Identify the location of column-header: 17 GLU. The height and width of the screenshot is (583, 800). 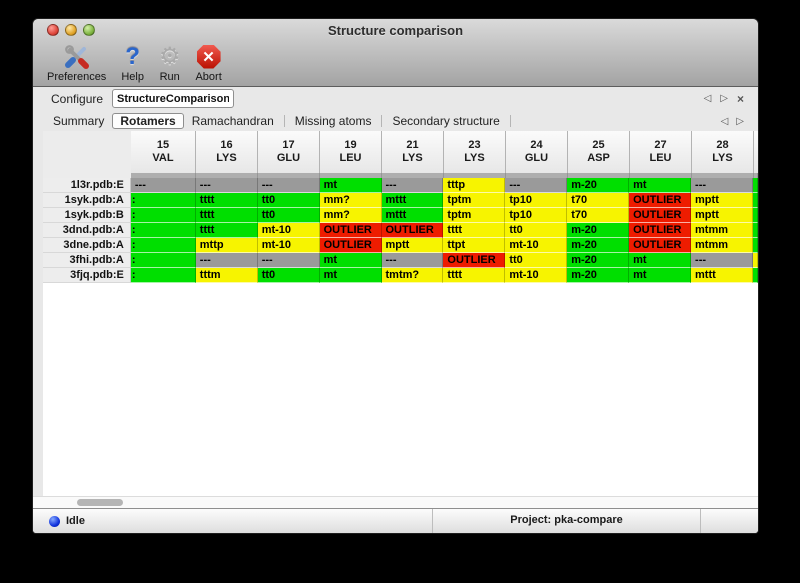
(289, 152).